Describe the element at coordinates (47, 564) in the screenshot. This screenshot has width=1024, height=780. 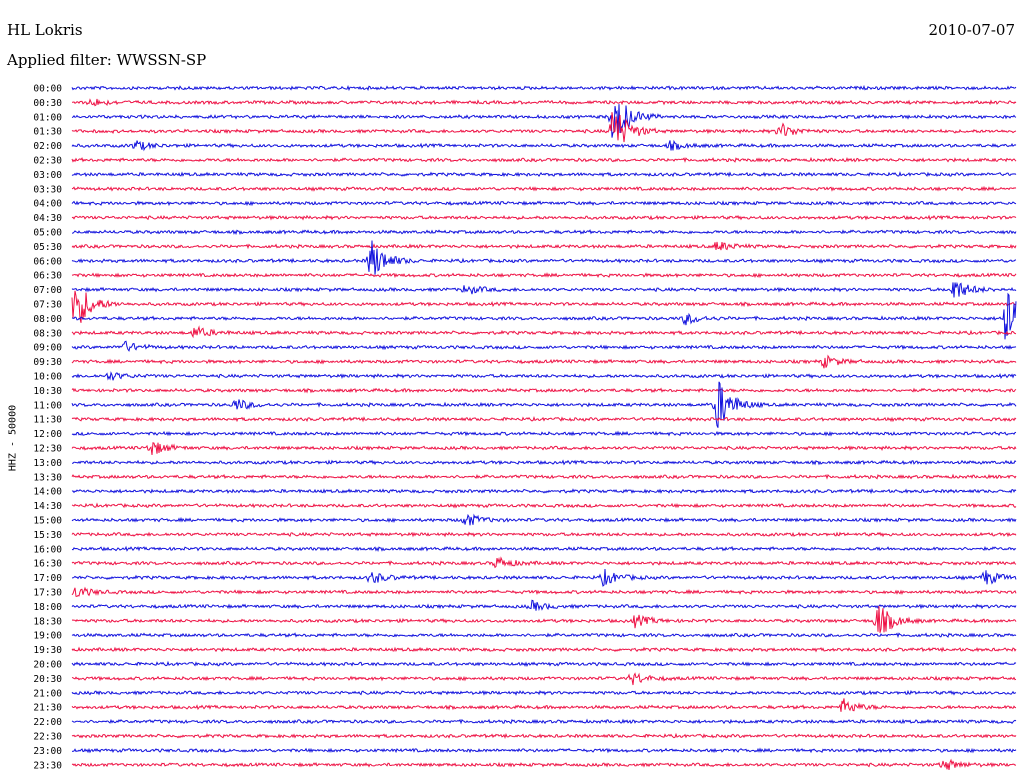
I see `row-time-label: 16:30` at that location.